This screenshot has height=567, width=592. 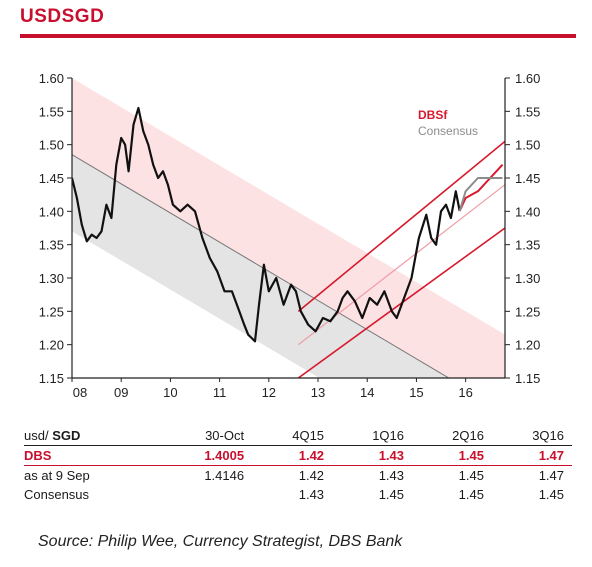 I want to click on x-tick-label: 12, so click(x=269, y=392).